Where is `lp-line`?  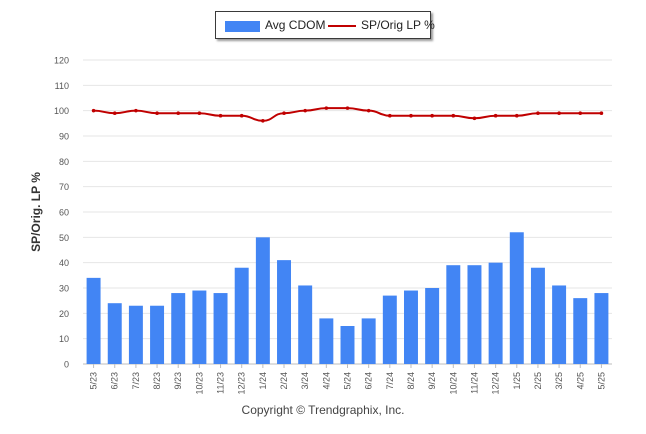
lp-line is located at coordinates (347, 114).